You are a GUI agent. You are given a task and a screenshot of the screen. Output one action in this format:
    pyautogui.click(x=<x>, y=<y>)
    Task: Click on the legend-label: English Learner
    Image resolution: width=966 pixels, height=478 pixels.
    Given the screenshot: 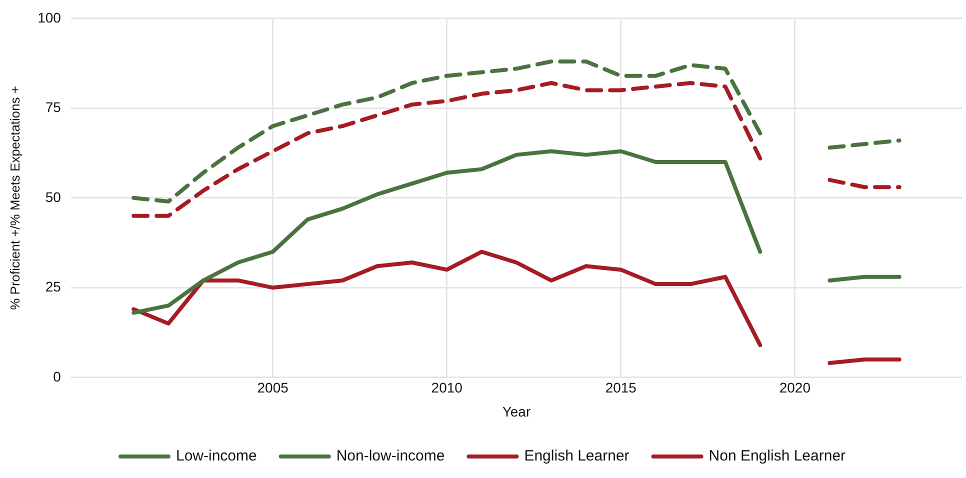 What is the action you would take?
    pyautogui.click(x=577, y=456)
    